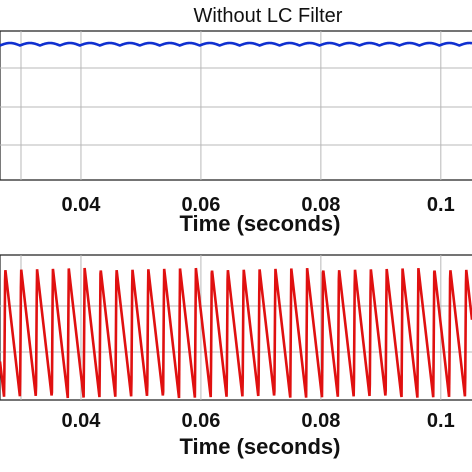  What do you see at coordinates (320, 205) in the screenshot?
I see `top-x-tick-label: 0.08` at bounding box center [320, 205].